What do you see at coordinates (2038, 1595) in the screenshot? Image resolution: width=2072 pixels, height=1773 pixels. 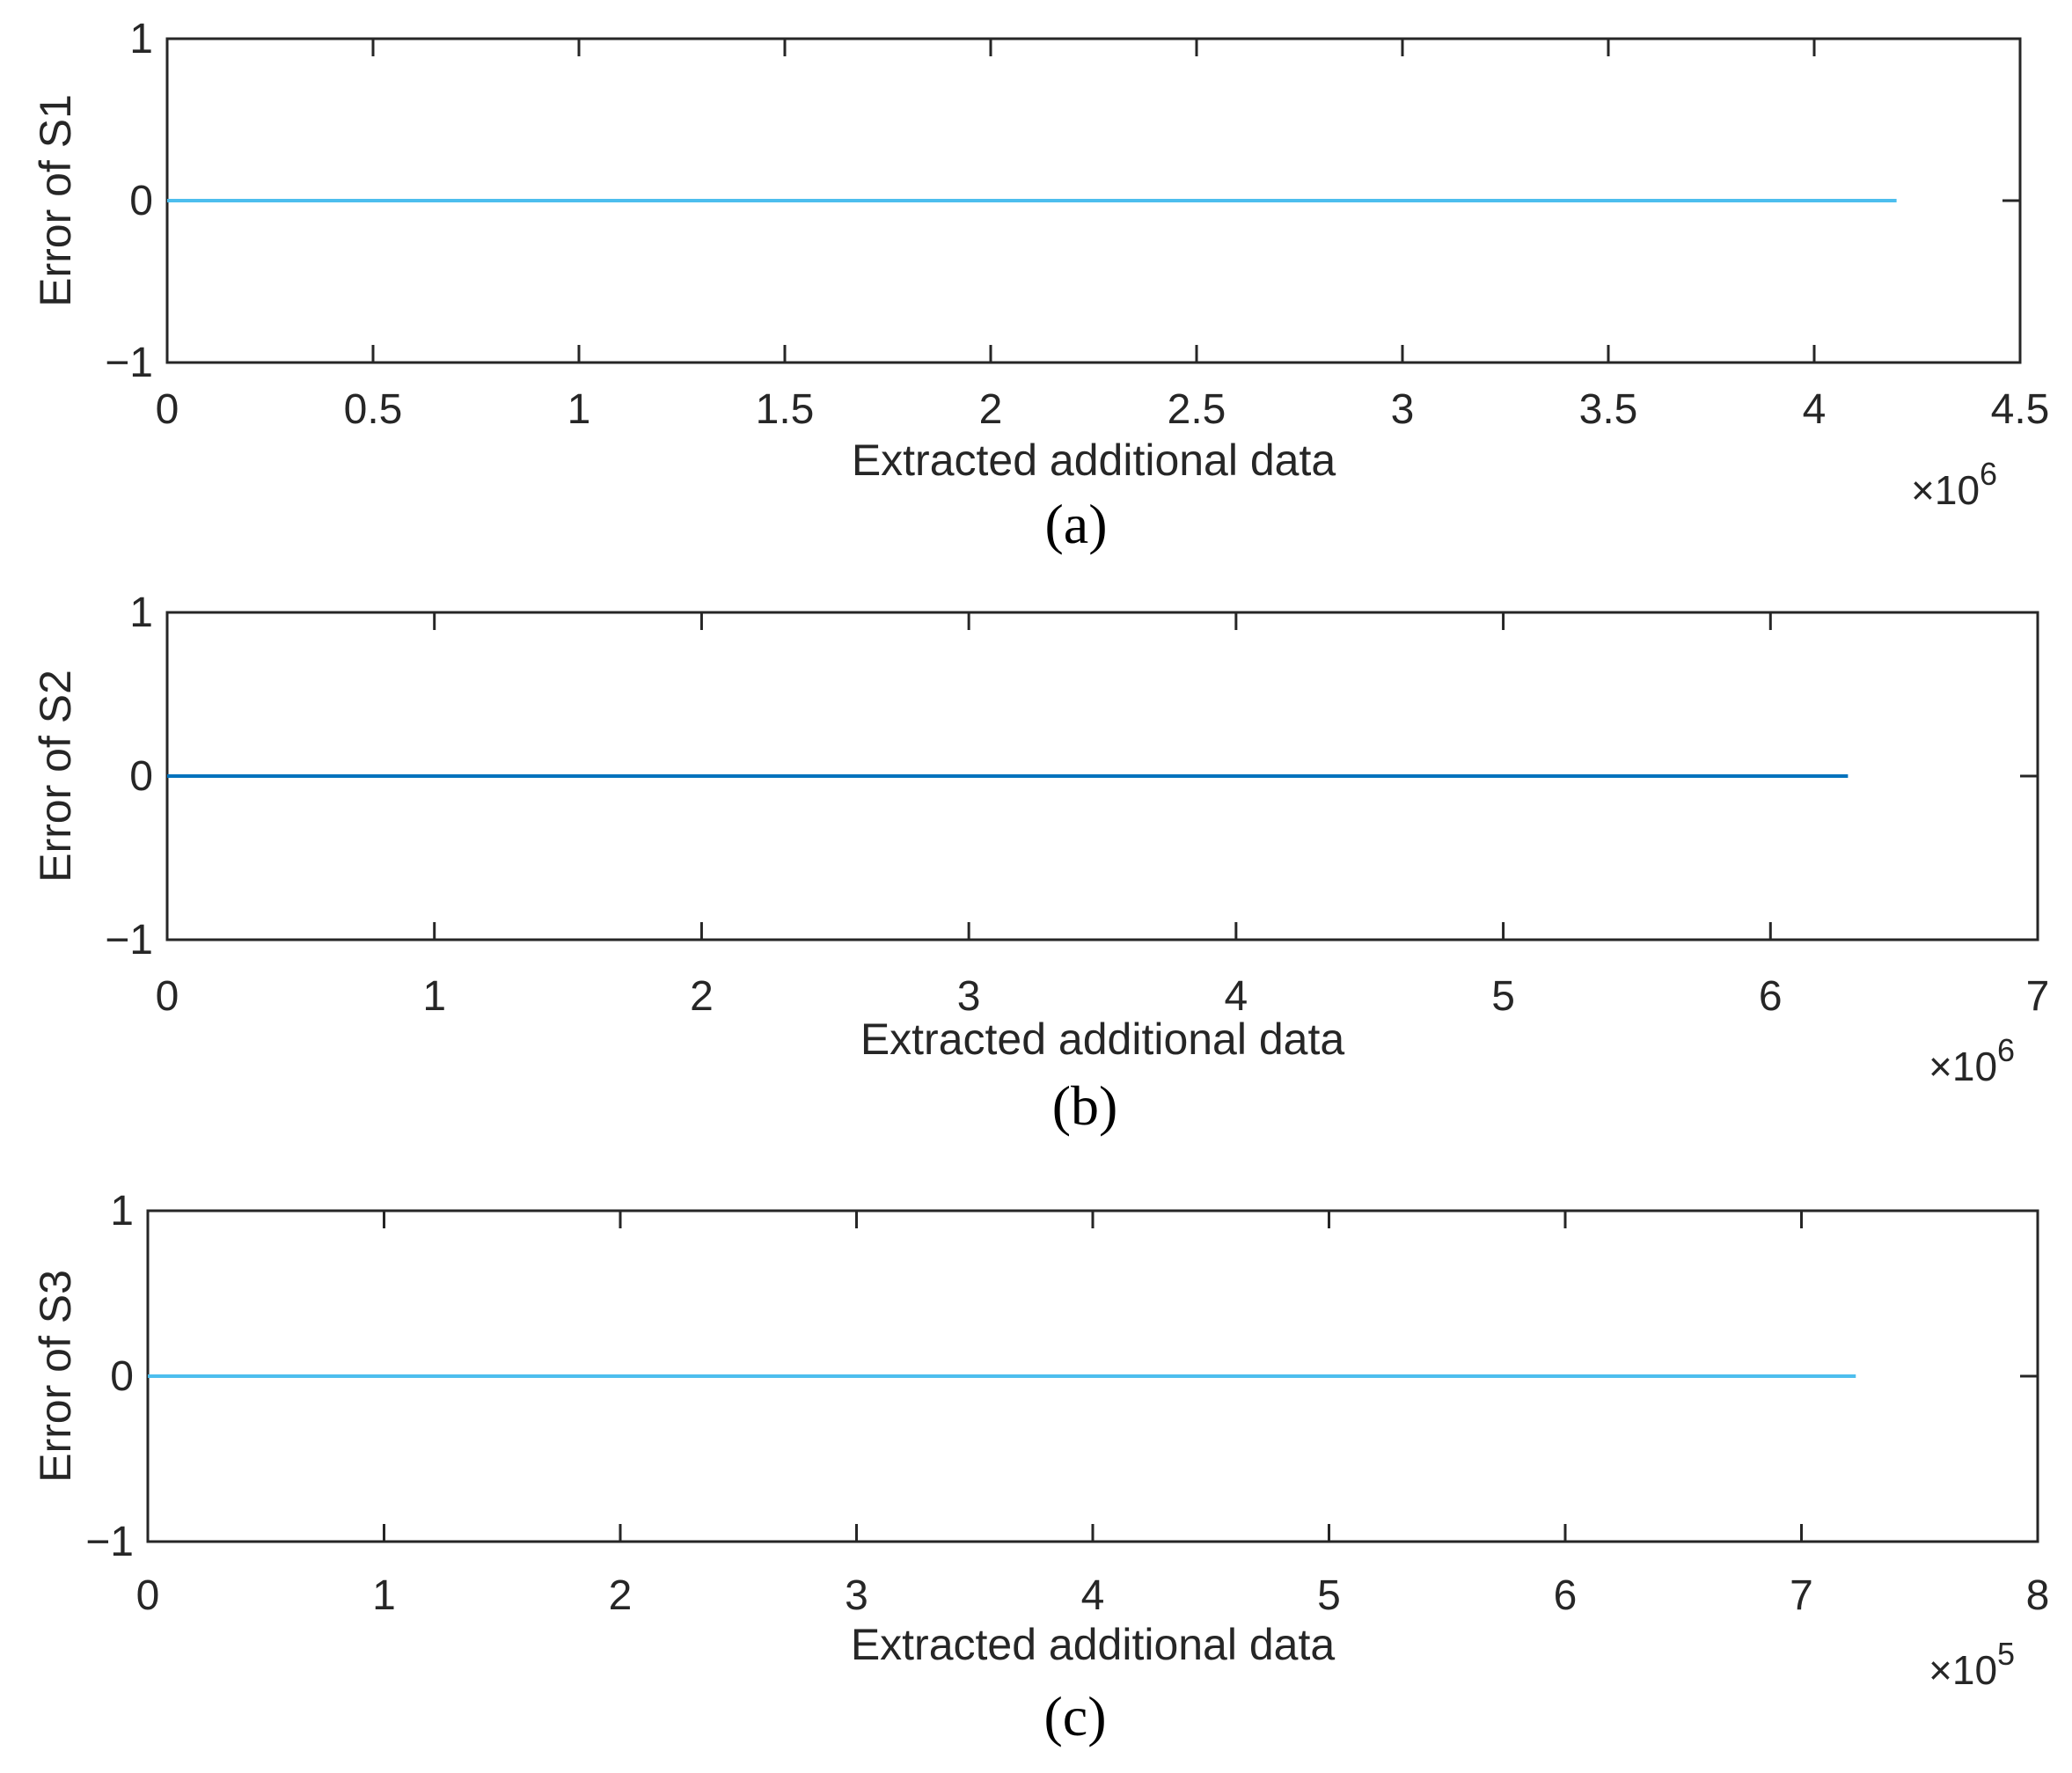 I see `x-tick-label: 8` at bounding box center [2038, 1595].